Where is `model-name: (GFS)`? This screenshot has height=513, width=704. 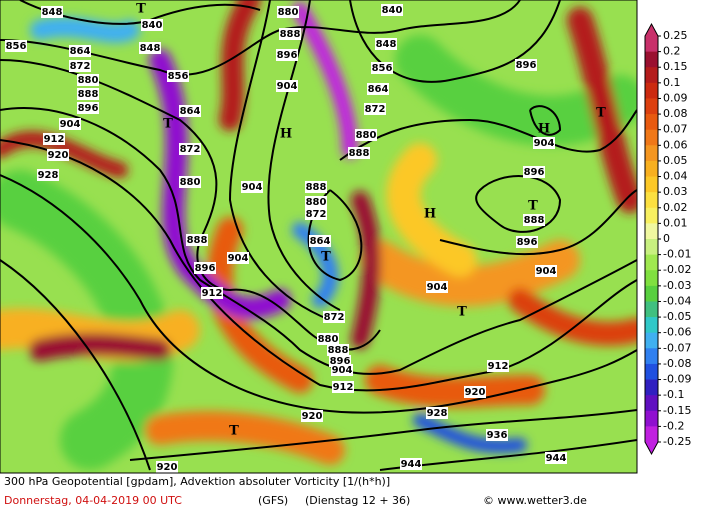 model-name: (GFS) is located at coordinates (273, 500).